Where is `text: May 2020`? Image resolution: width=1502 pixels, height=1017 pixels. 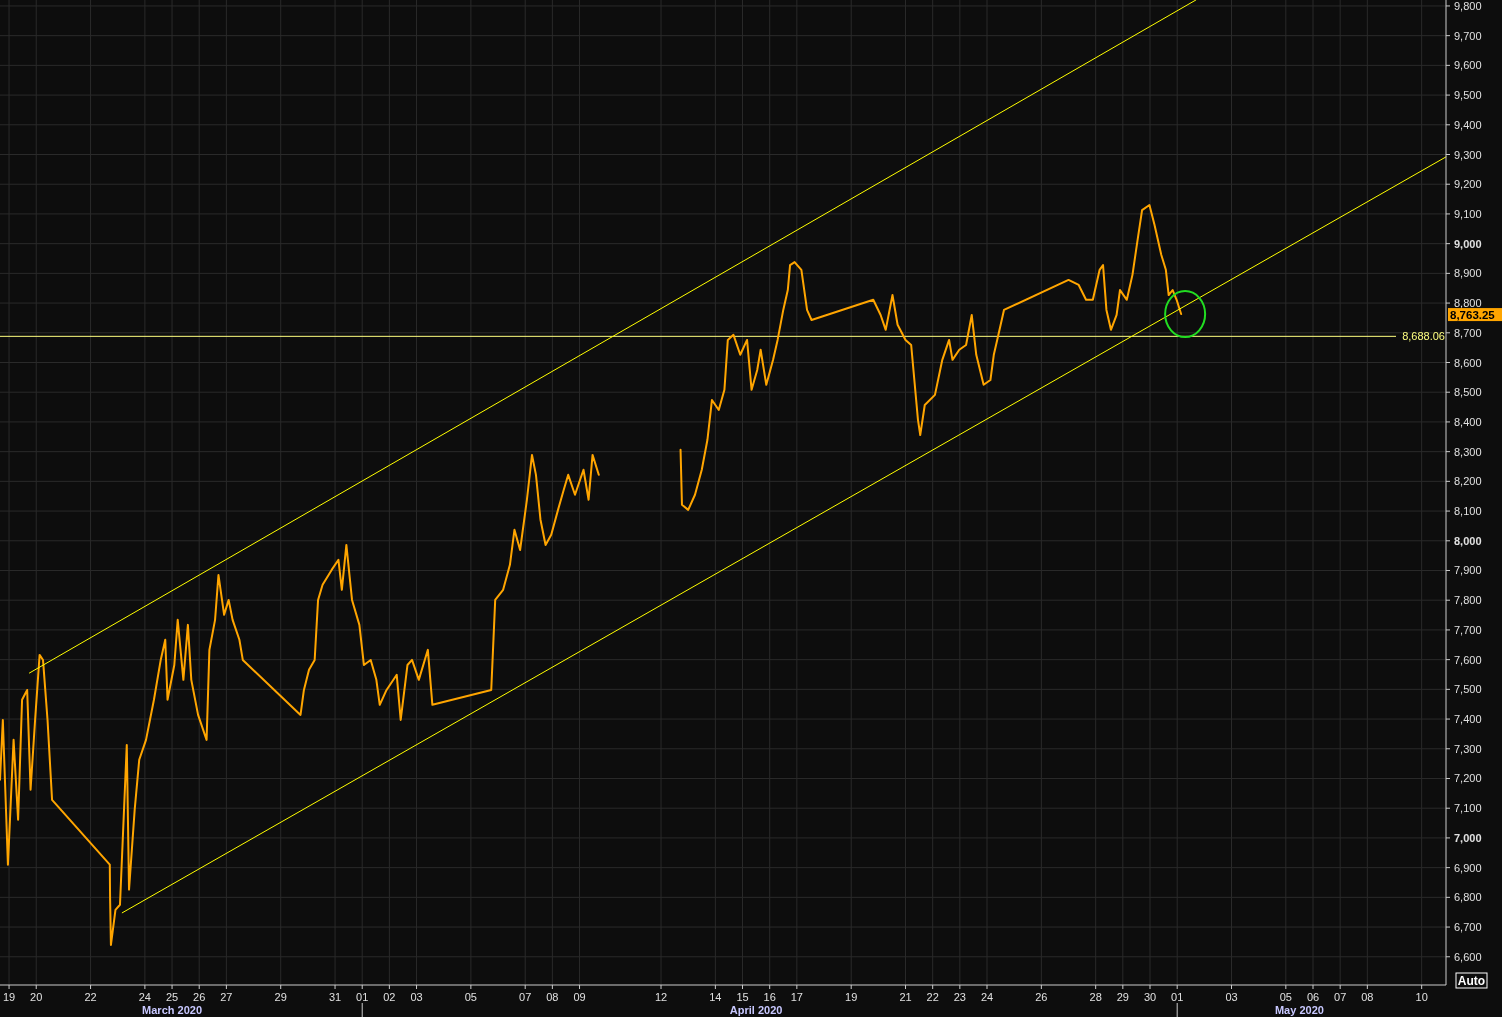
text: May 2020 is located at coordinates (1299, 1010).